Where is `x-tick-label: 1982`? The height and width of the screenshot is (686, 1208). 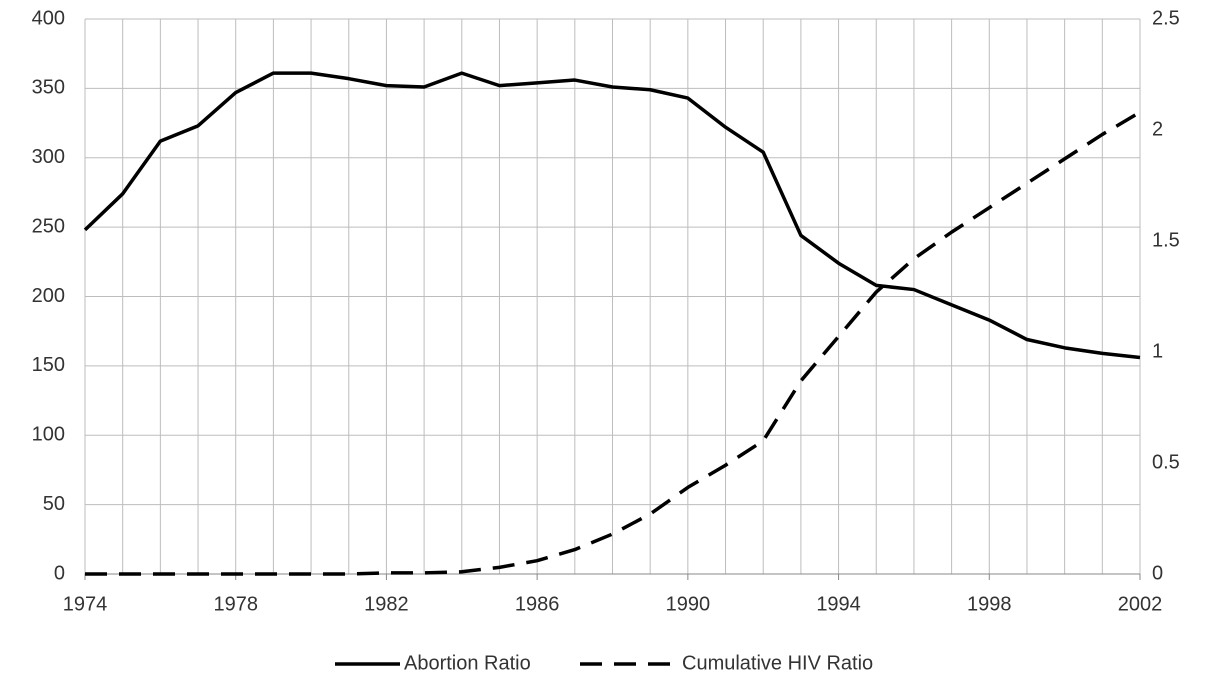 x-tick-label: 1982 is located at coordinates (386, 604).